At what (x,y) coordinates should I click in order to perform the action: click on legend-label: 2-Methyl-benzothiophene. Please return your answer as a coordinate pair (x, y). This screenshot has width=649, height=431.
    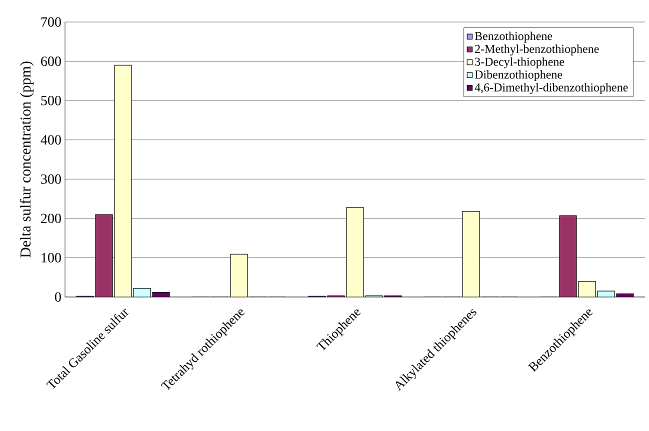
    Looking at the image, I should click on (537, 50).